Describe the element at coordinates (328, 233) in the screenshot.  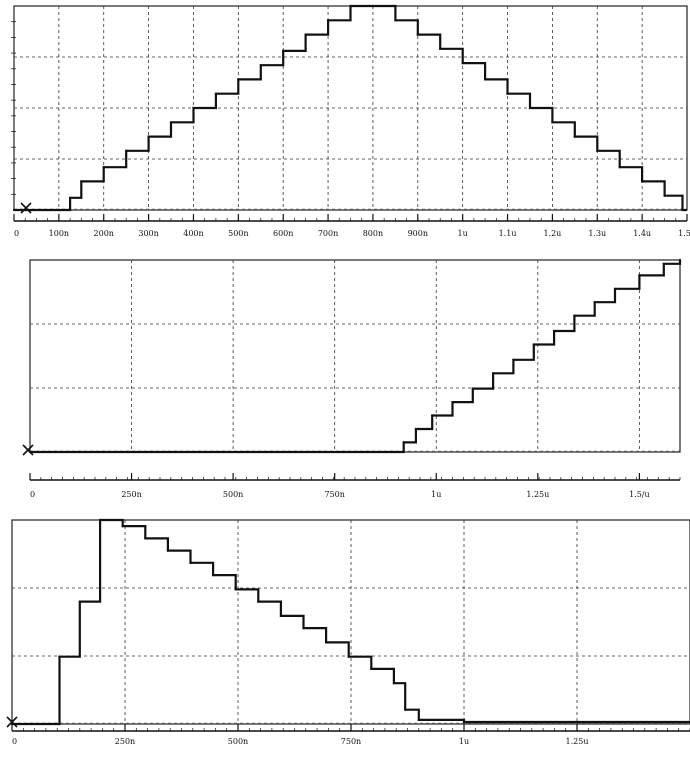
I see `x-tick-label: 700n` at that location.